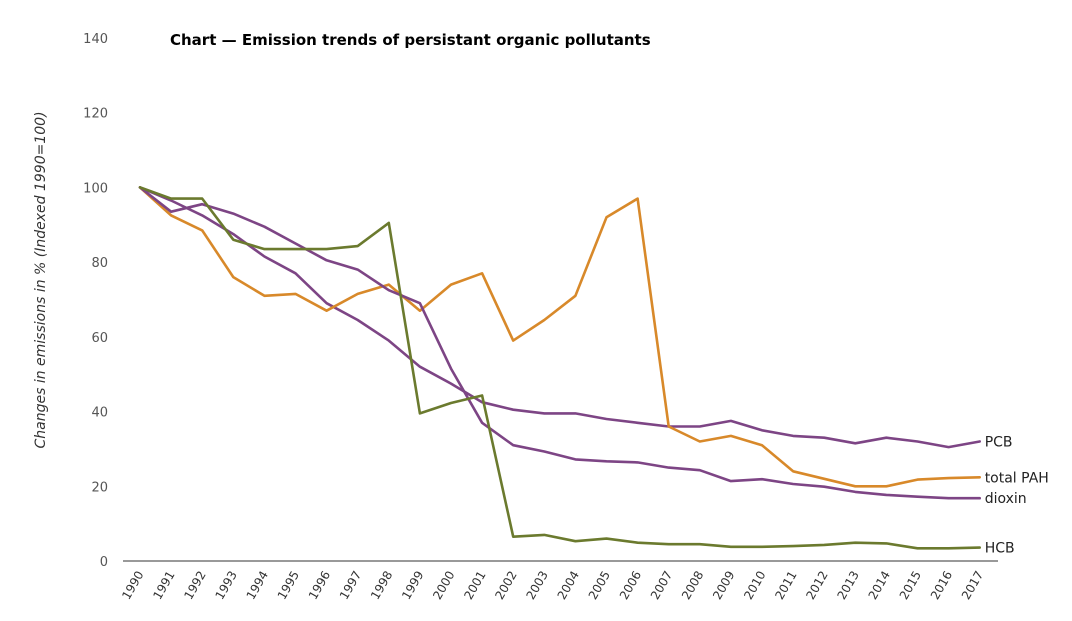 This screenshot has width=1072, height=621. Describe the element at coordinates (1000, 549) in the screenshot. I see `series-label-hcb: HCB` at that location.